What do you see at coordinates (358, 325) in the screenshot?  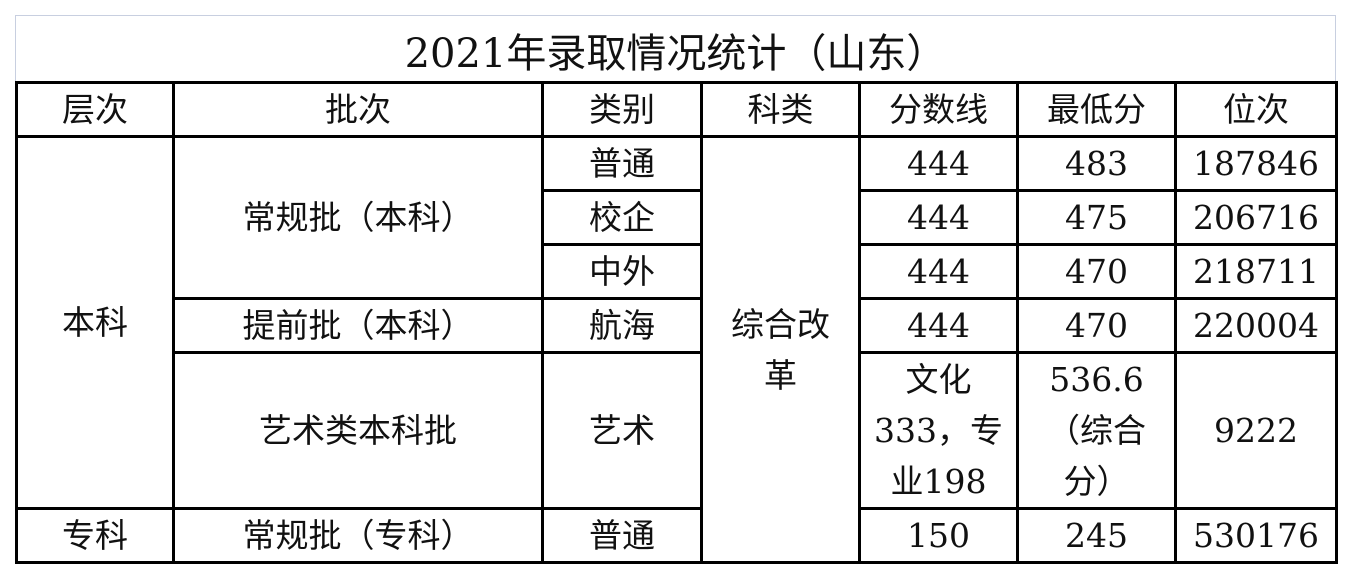 I see `batch-cell: 提前批（本科）` at bounding box center [358, 325].